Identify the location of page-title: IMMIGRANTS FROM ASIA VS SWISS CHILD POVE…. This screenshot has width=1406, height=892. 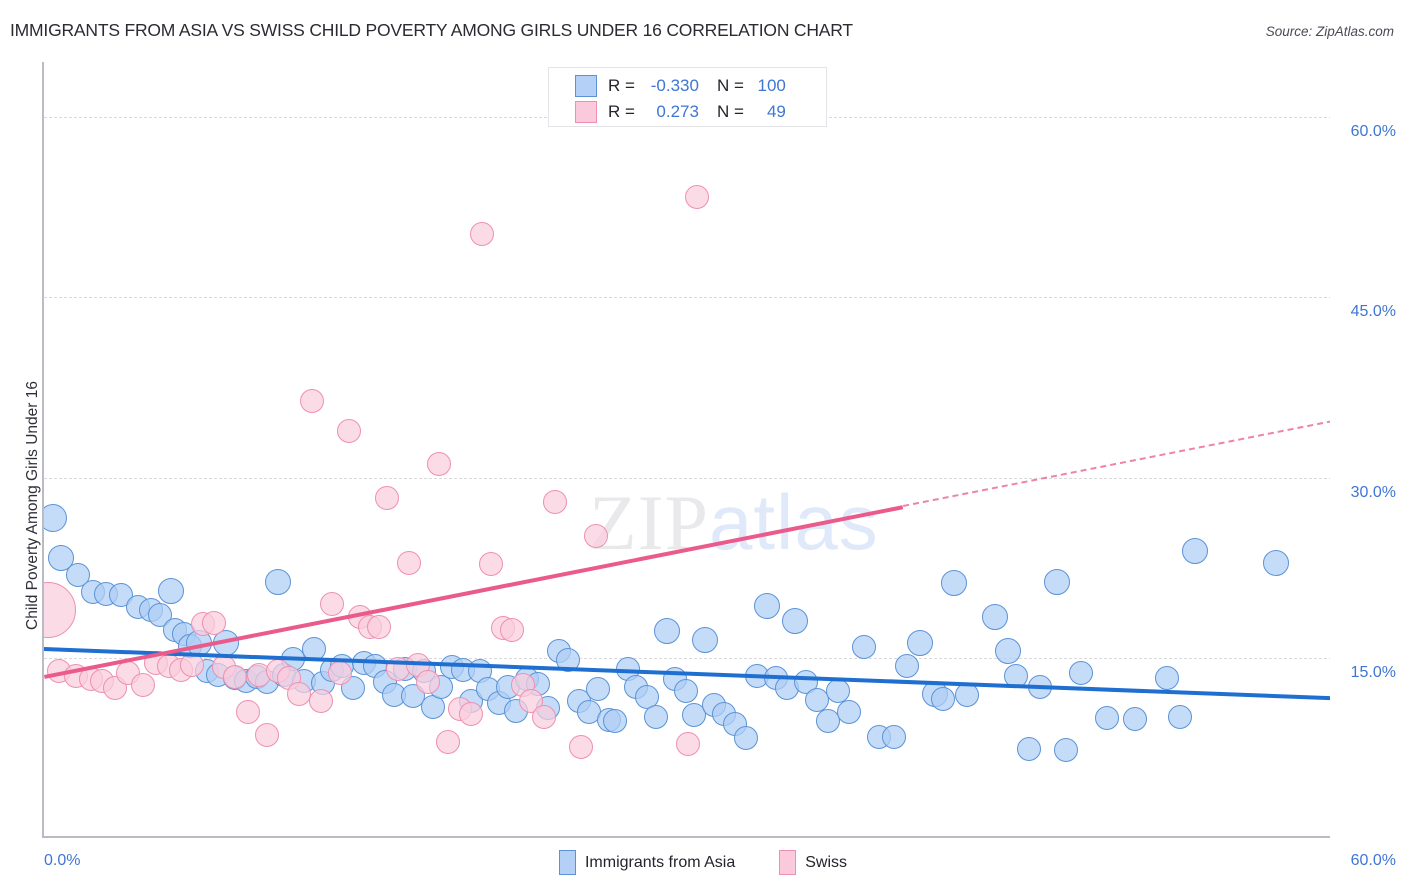
(431, 30).